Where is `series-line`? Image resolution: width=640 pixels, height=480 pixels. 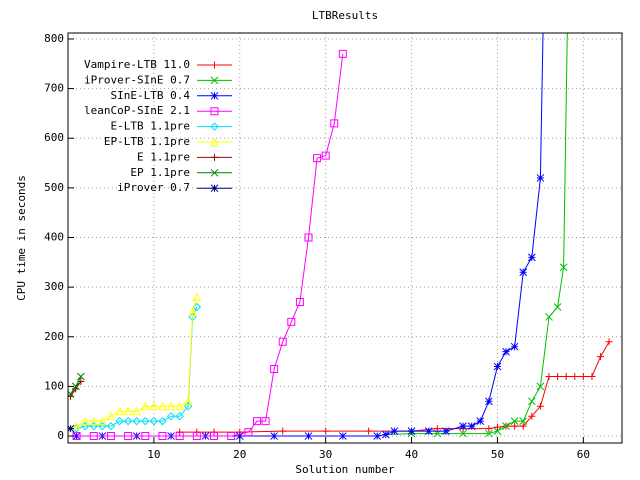
series-line is located at coordinates (137, 361).